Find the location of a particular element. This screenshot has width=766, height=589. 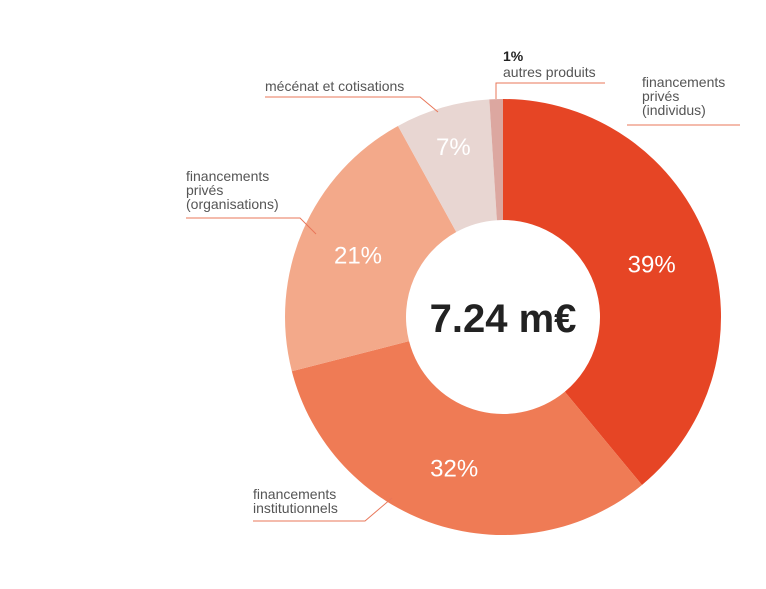

category-label: autres produits is located at coordinates (549, 72).